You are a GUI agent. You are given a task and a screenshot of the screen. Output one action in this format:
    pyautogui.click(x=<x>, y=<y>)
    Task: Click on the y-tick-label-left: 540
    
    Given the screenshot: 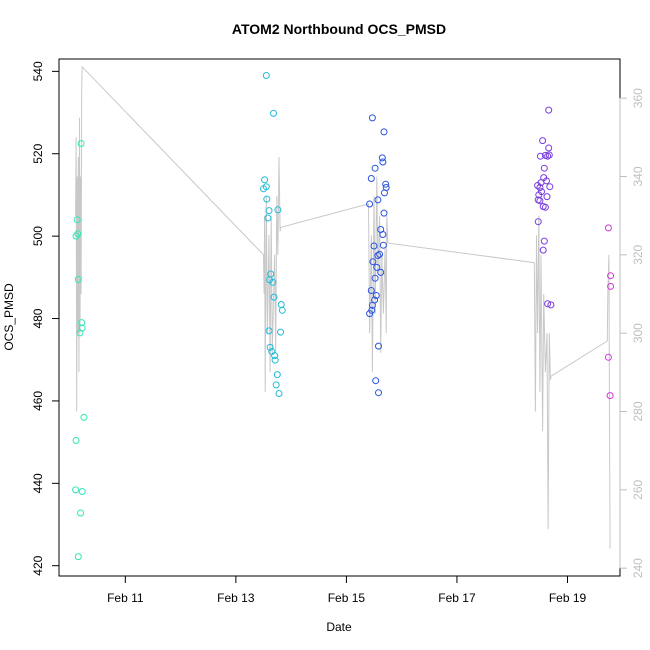 What is the action you would take?
    pyautogui.click(x=38, y=71)
    